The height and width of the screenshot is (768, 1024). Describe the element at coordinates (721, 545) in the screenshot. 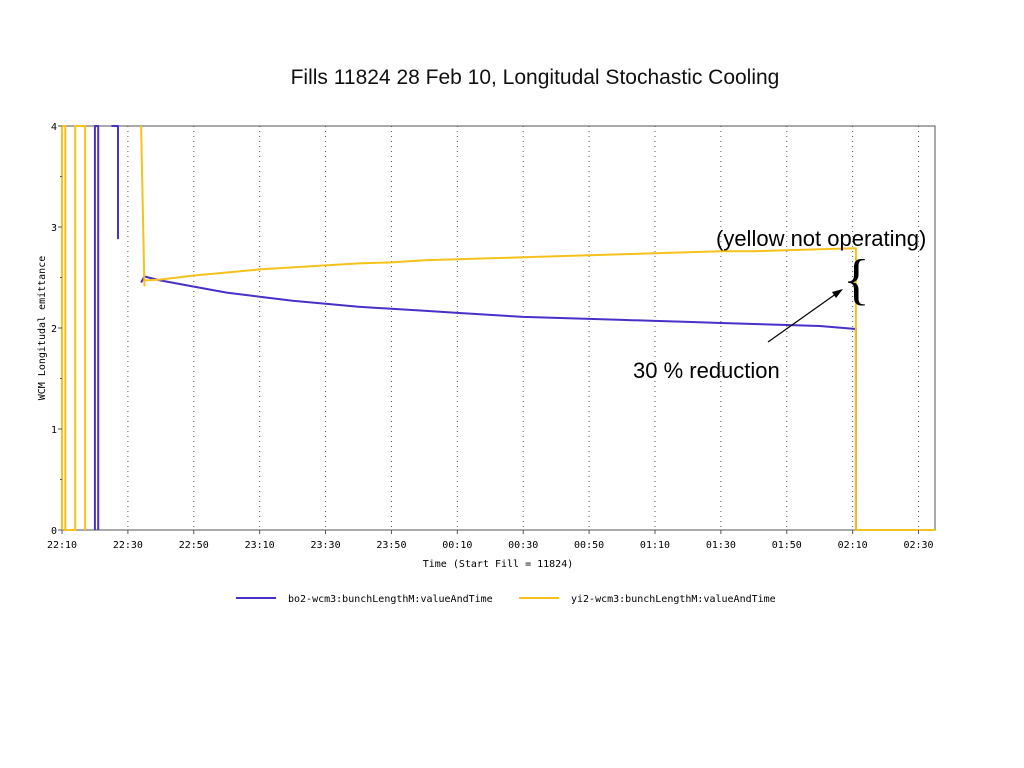

I see `x-tick-label: 01:30` at that location.